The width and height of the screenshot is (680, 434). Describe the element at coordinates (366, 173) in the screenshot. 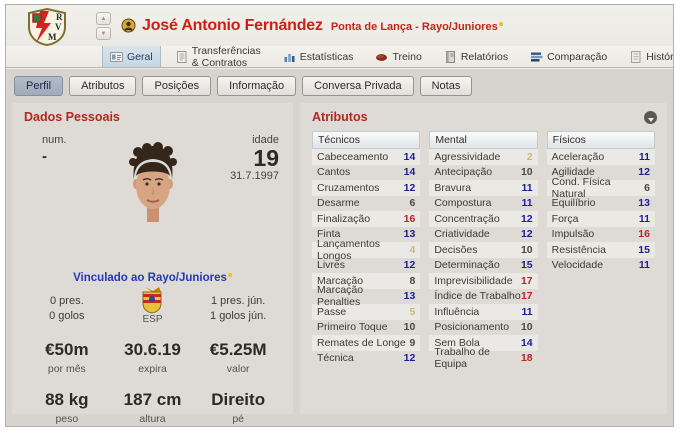

I see `attribute-row: Cantos 14` at that location.